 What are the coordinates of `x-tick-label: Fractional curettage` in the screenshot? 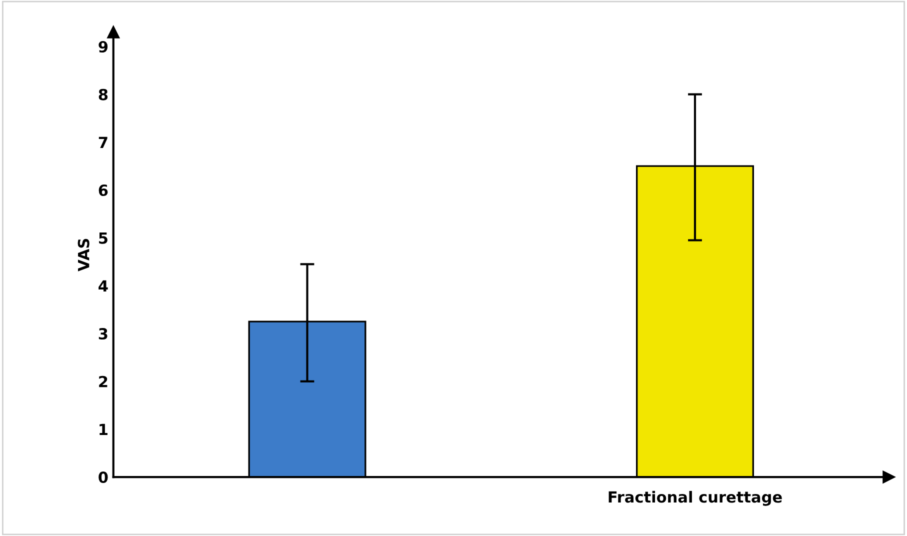 It's located at (695, 498).